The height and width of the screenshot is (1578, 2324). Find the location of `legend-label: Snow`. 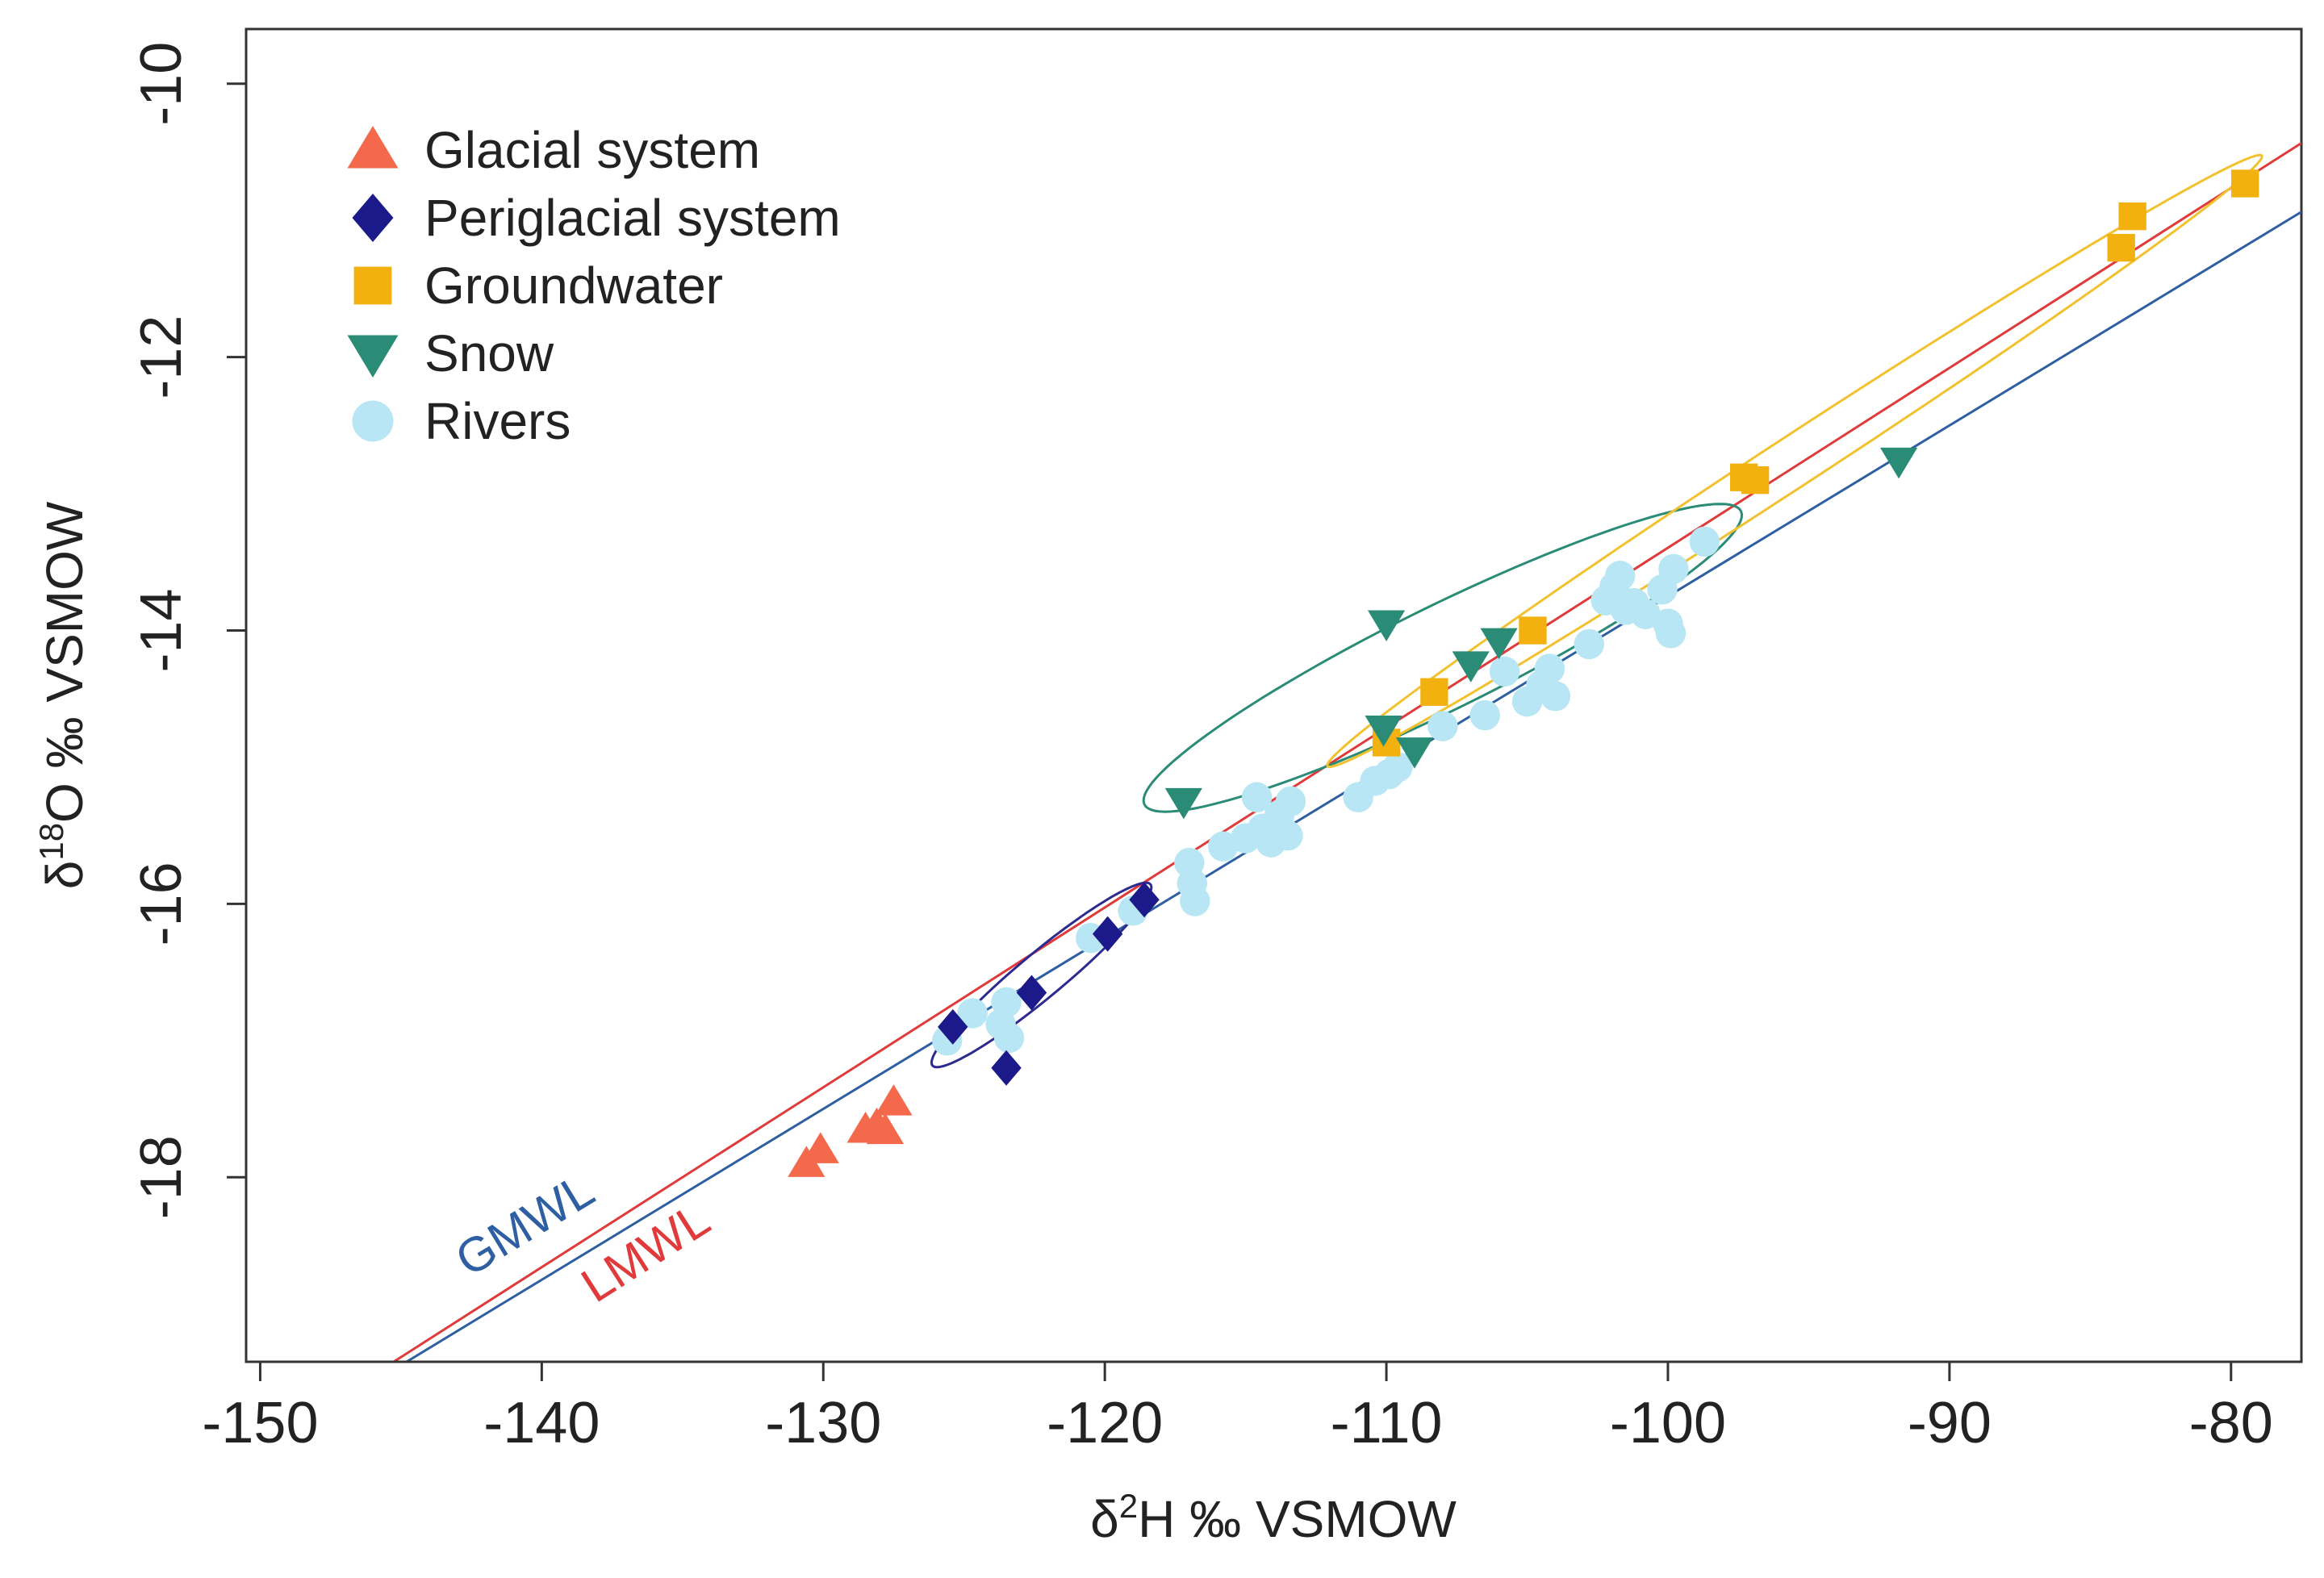

legend-label: Snow is located at coordinates (489, 353).